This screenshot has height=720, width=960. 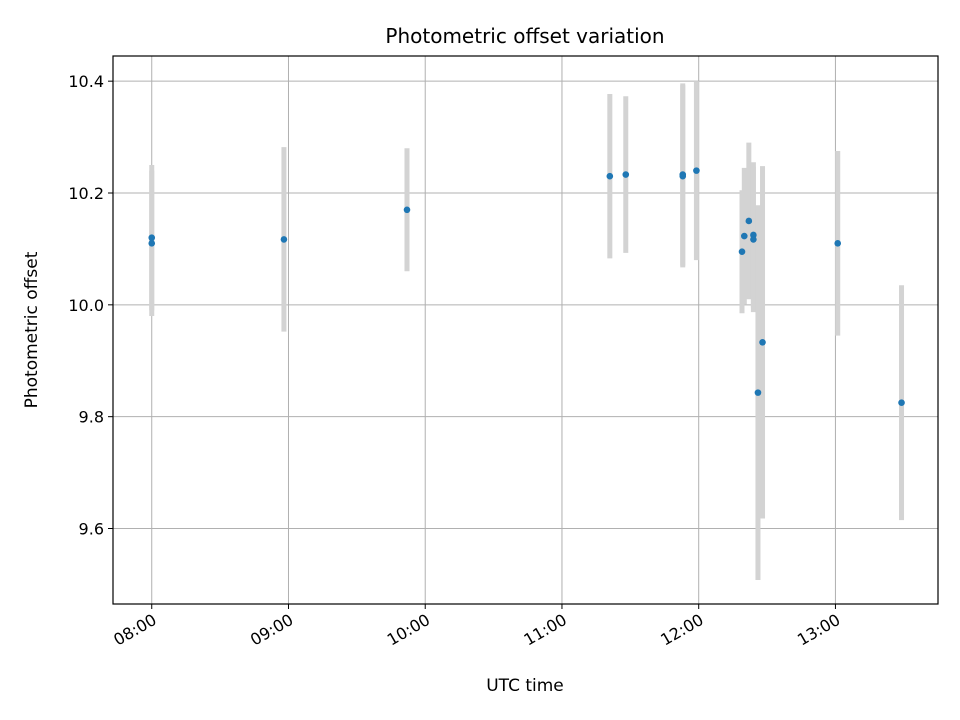 What do you see at coordinates (86, 193) in the screenshot?
I see `y-tick-label: 10.2` at bounding box center [86, 193].